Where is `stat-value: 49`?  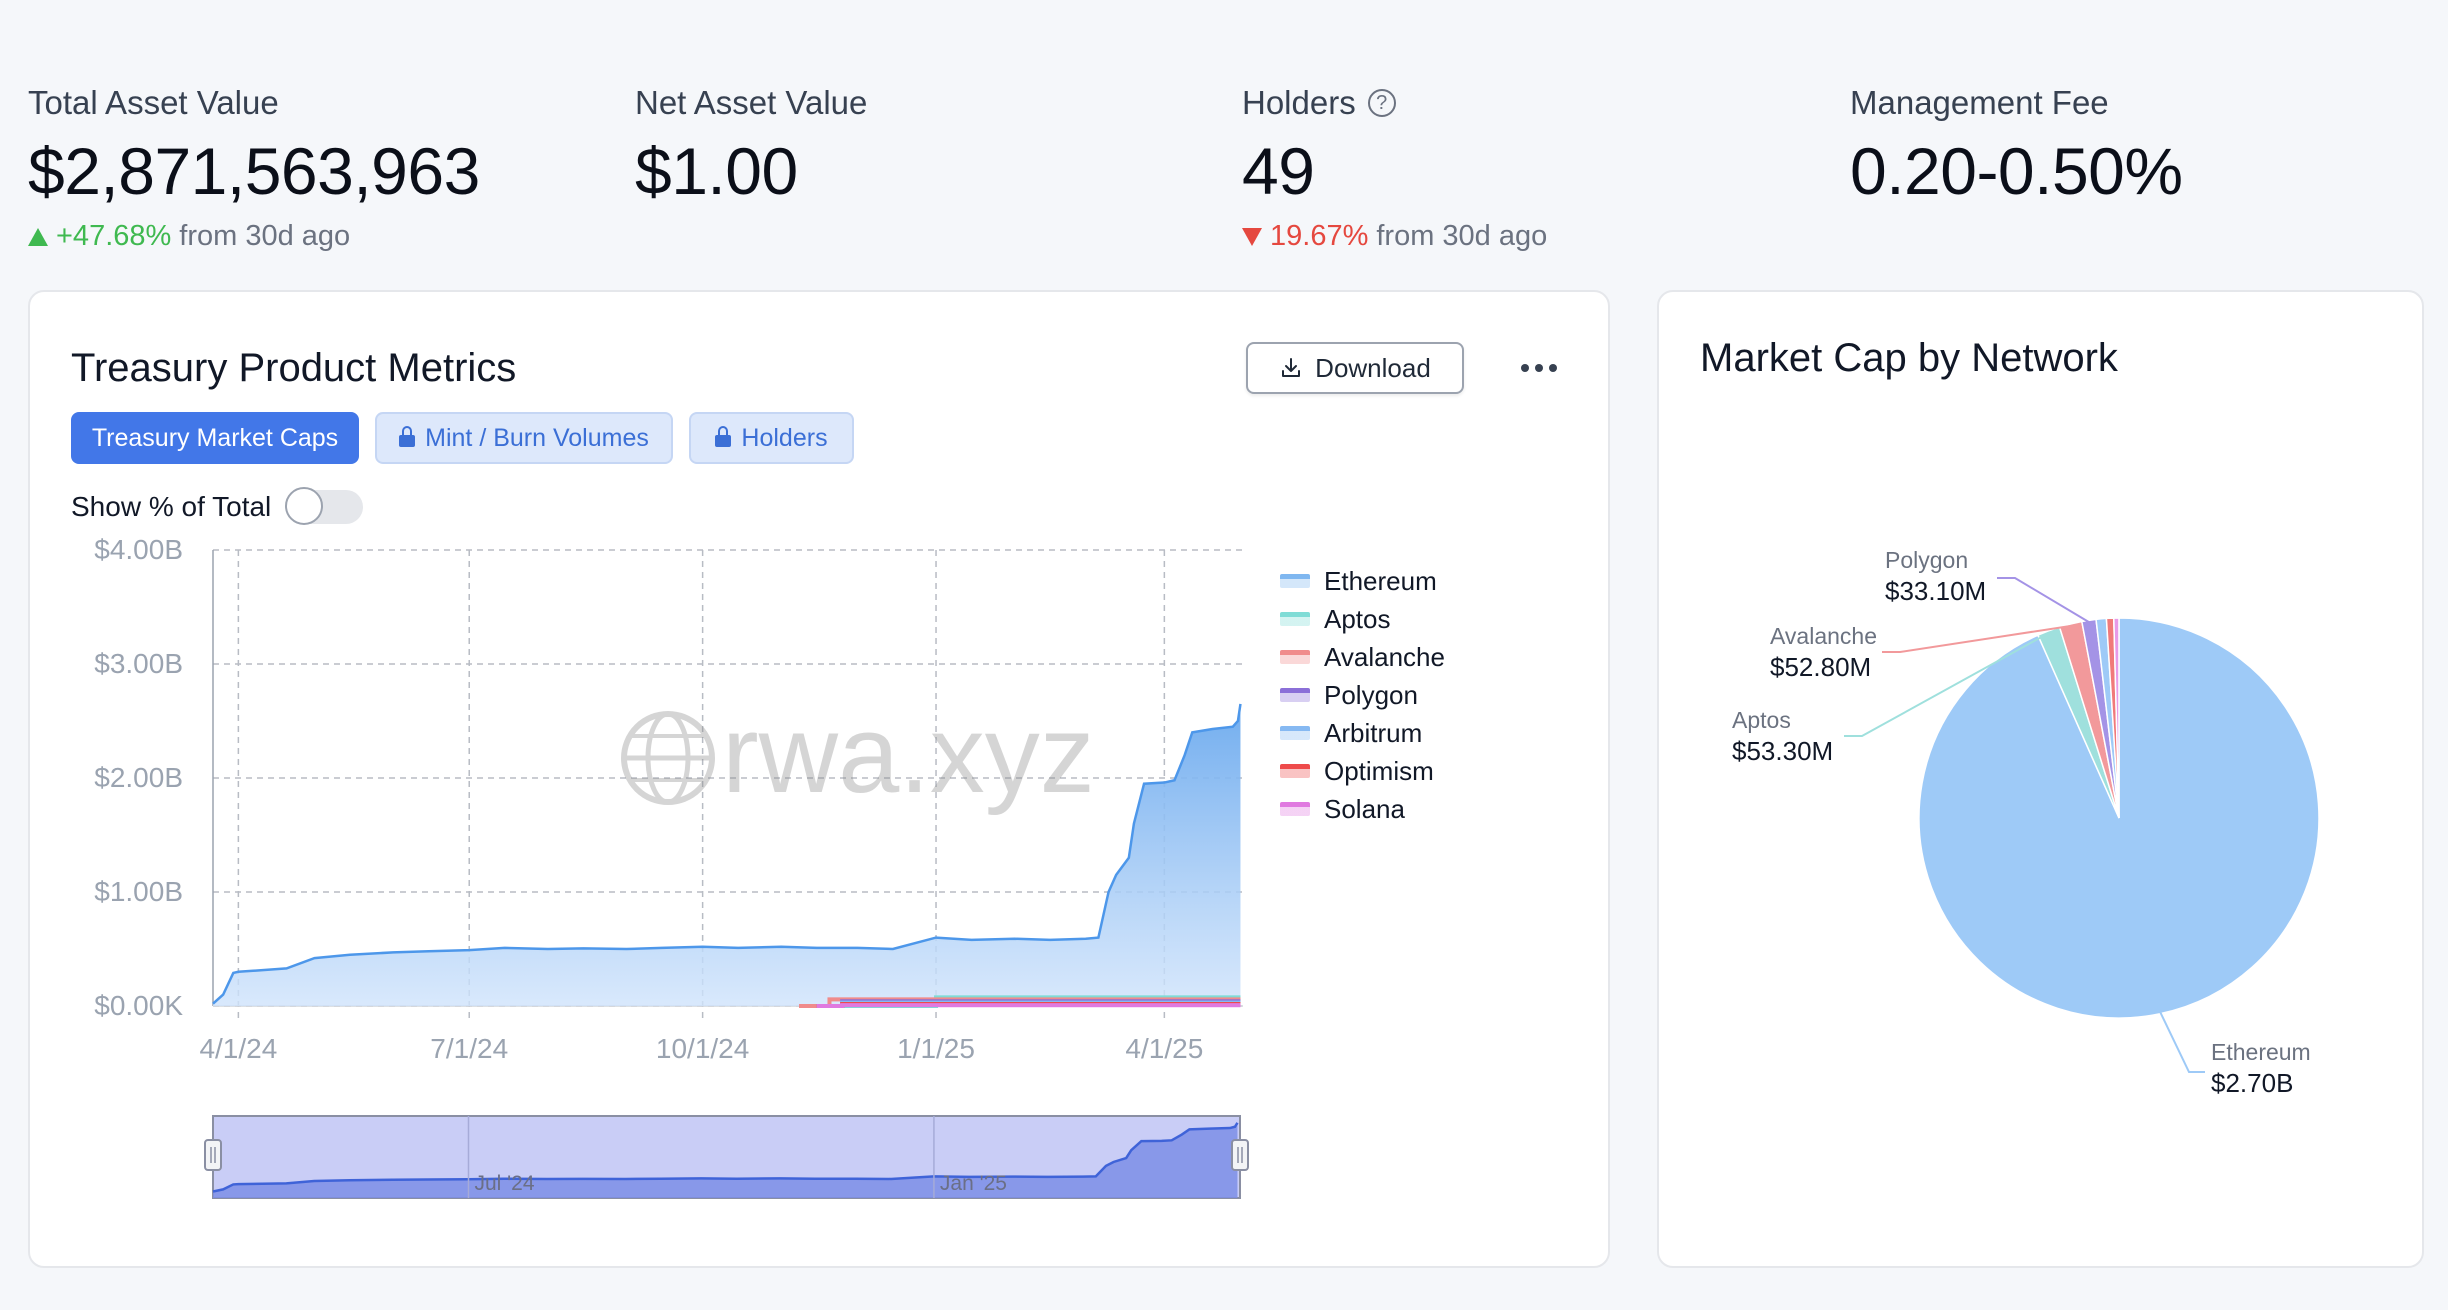 stat-value: 49 is located at coordinates (1278, 171).